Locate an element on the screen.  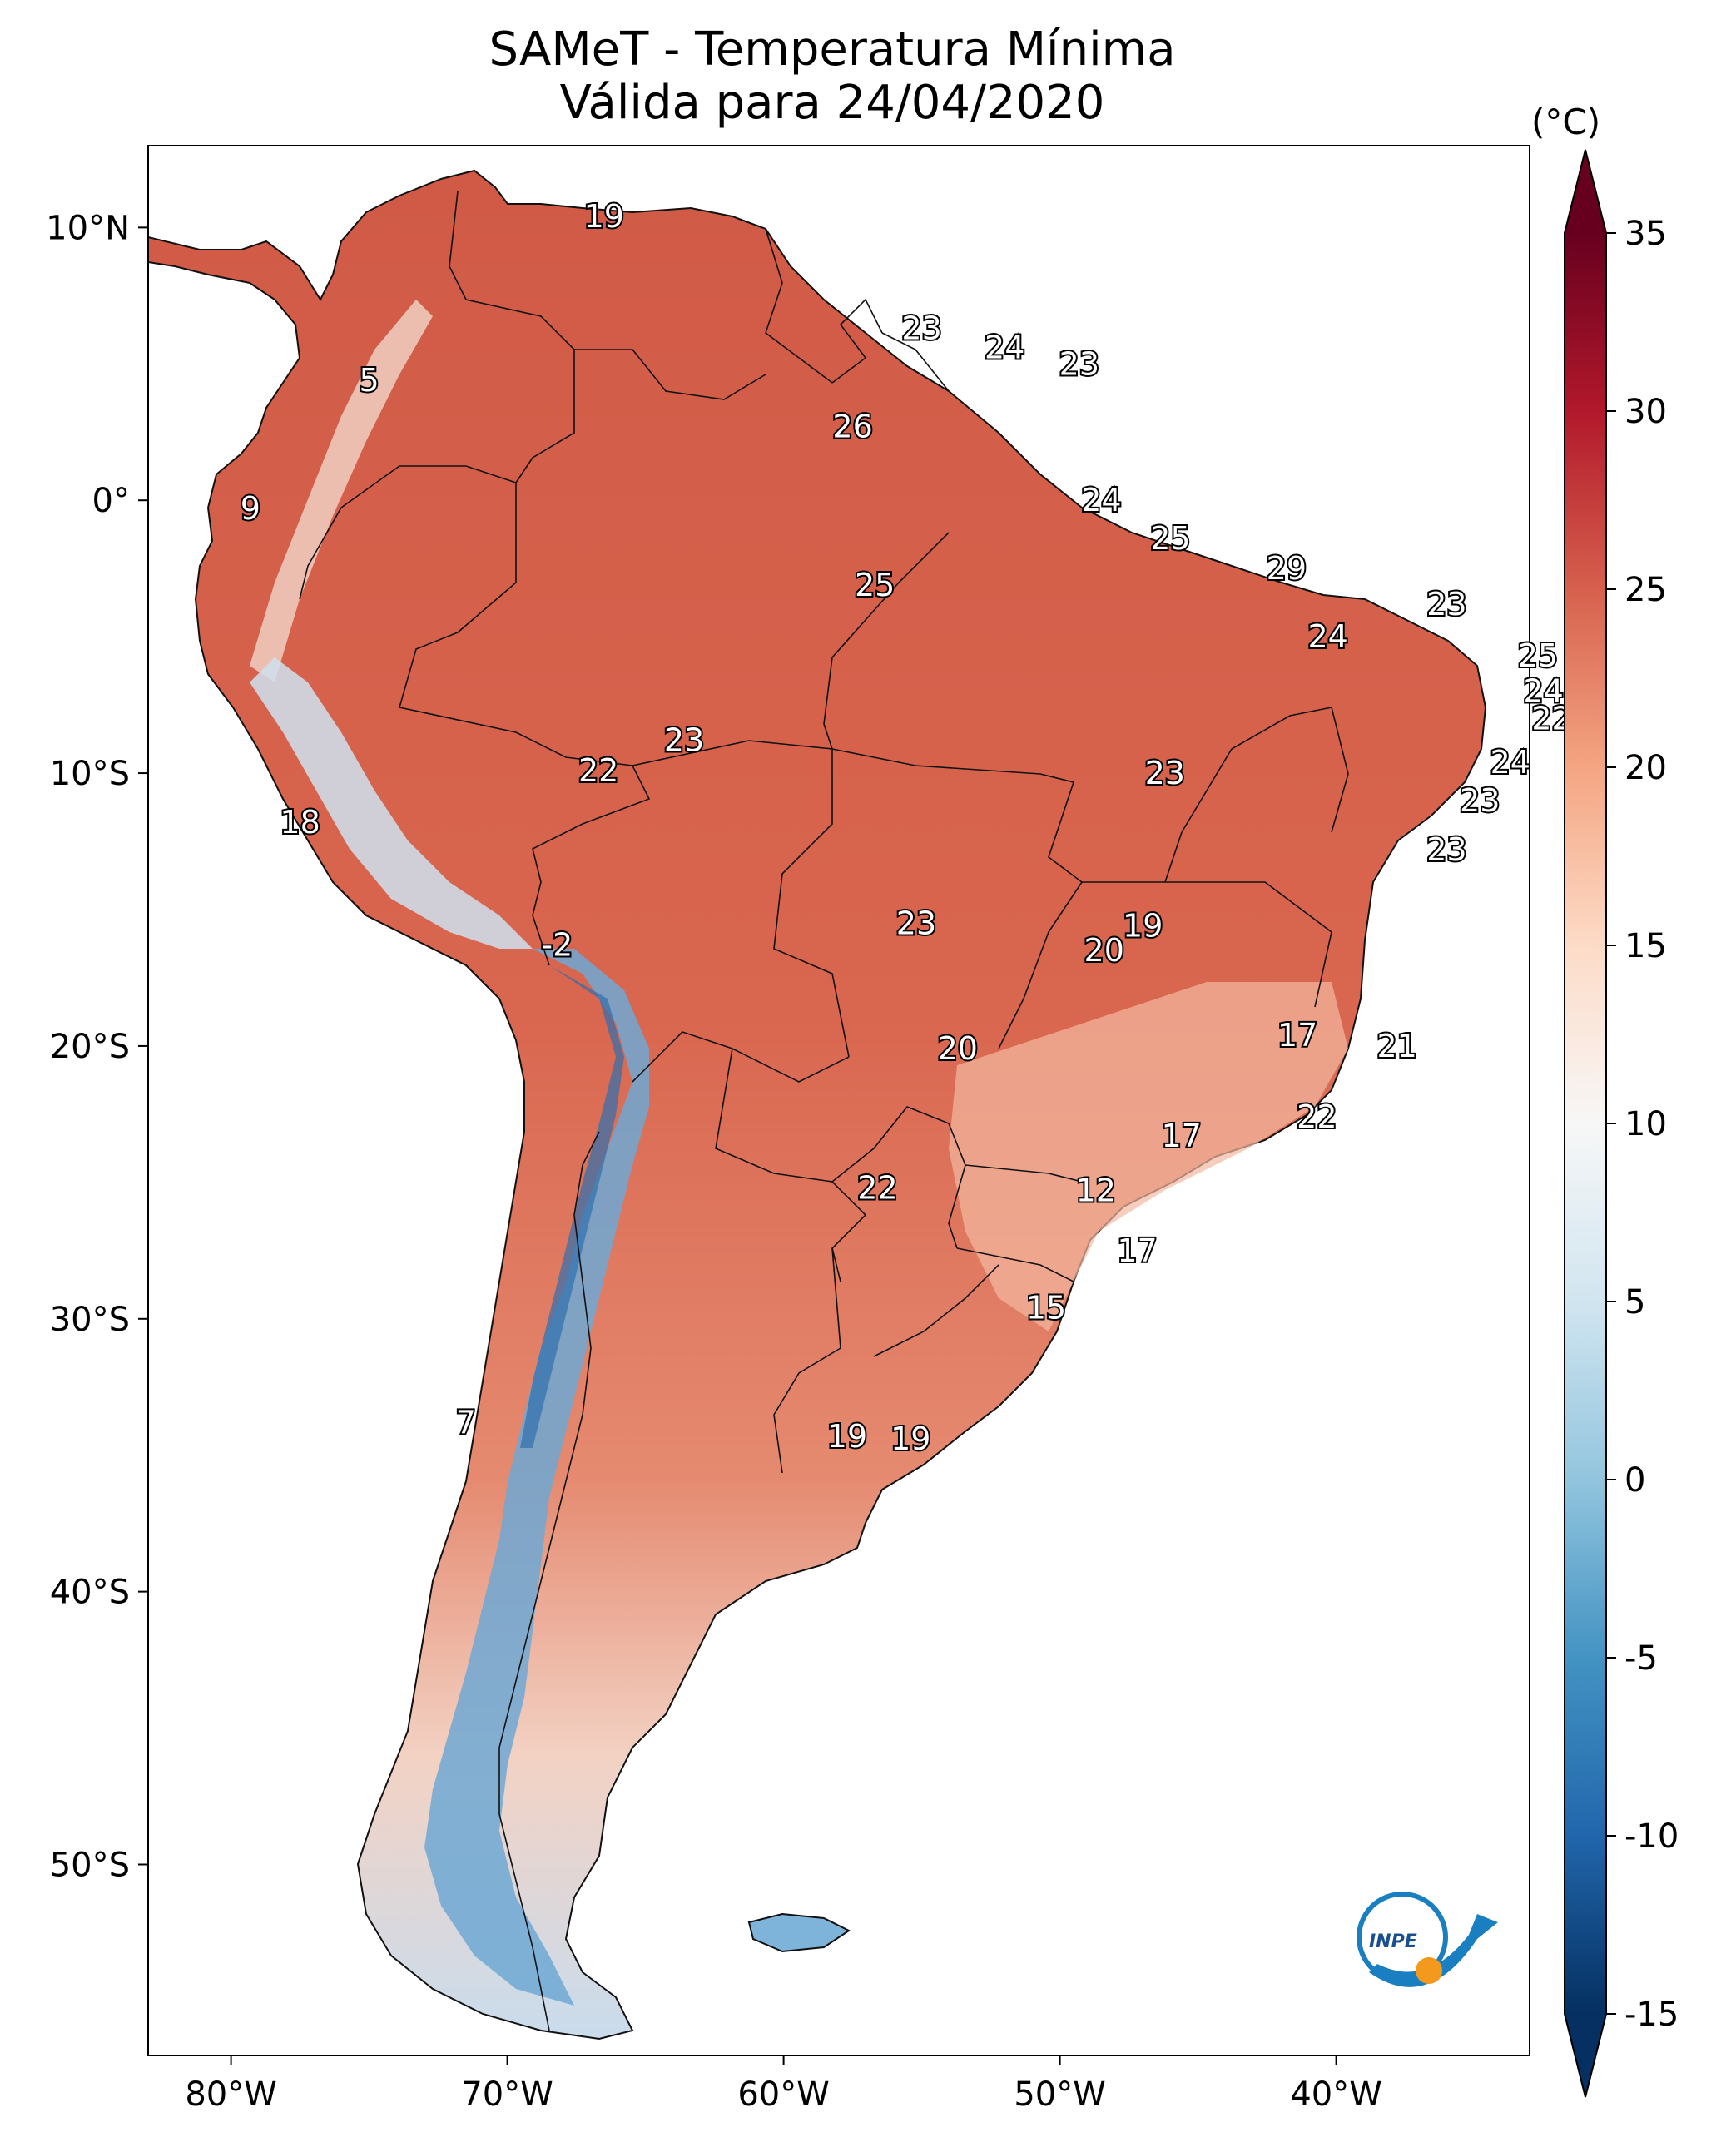
colorbar-tick-label: 10 is located at coordinates (1646, 1124).